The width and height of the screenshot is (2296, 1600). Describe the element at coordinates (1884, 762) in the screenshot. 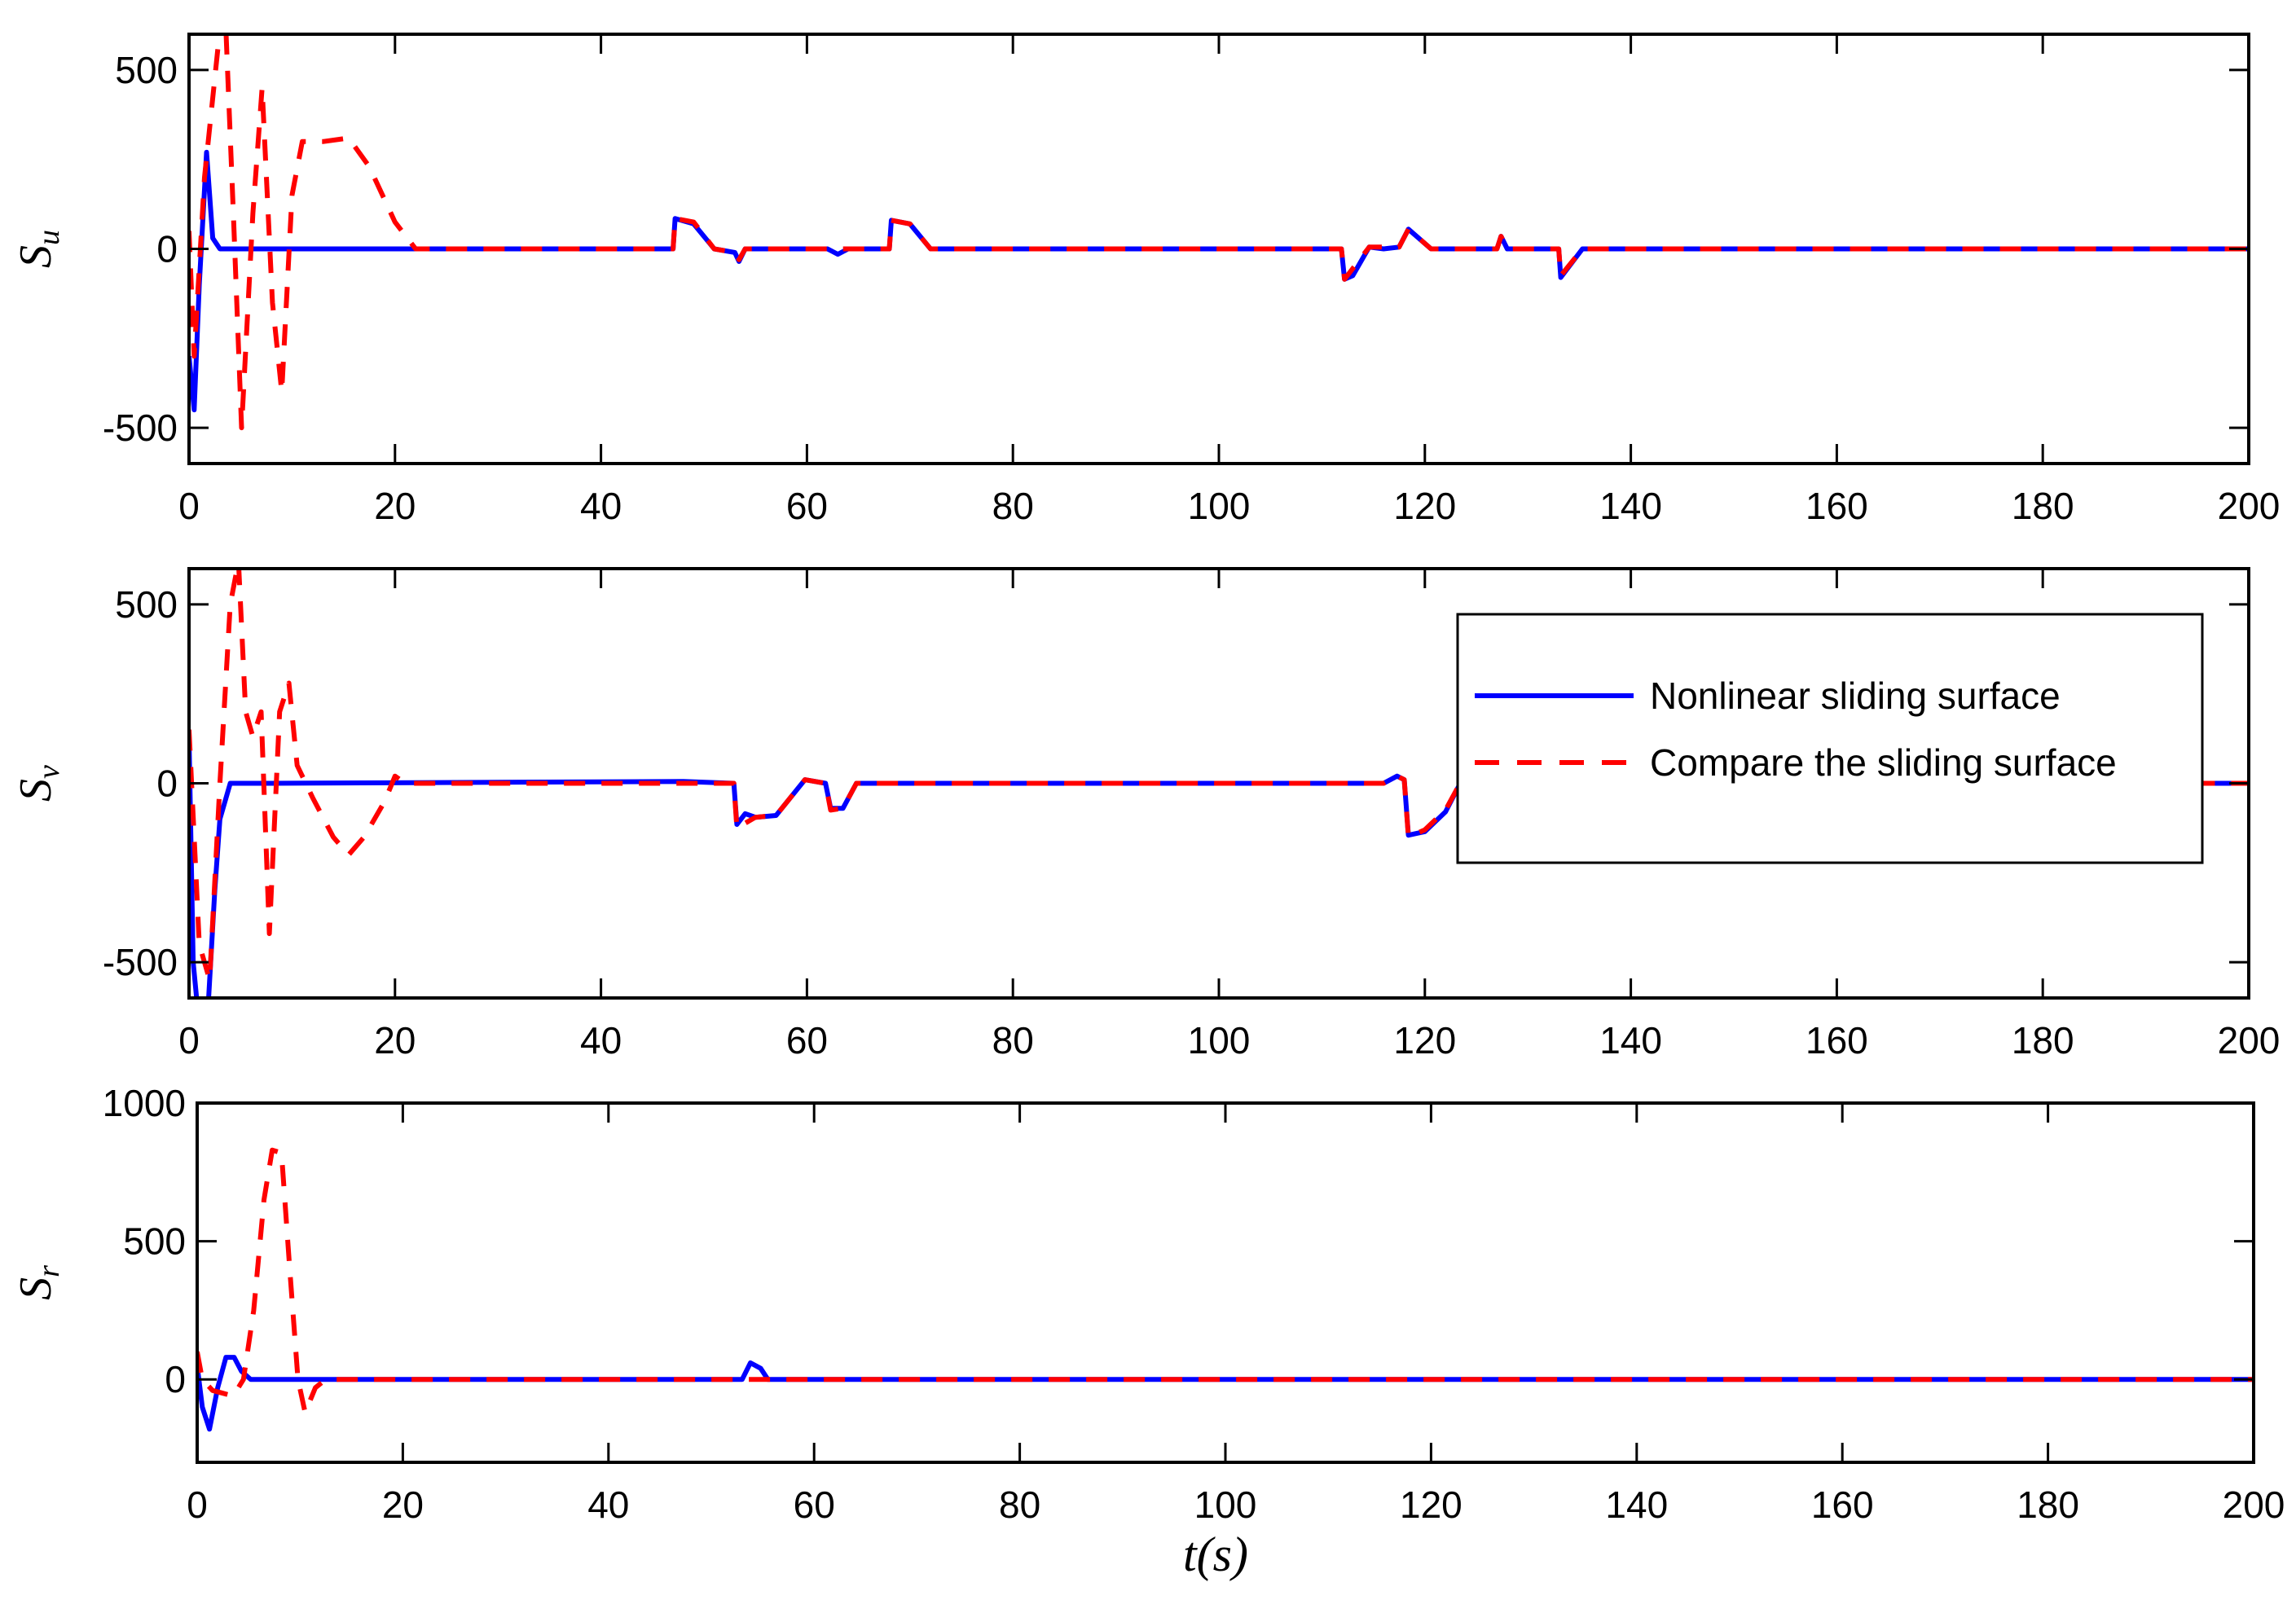

I see `legend-label-compare: Compare the sliding surface` at that location.